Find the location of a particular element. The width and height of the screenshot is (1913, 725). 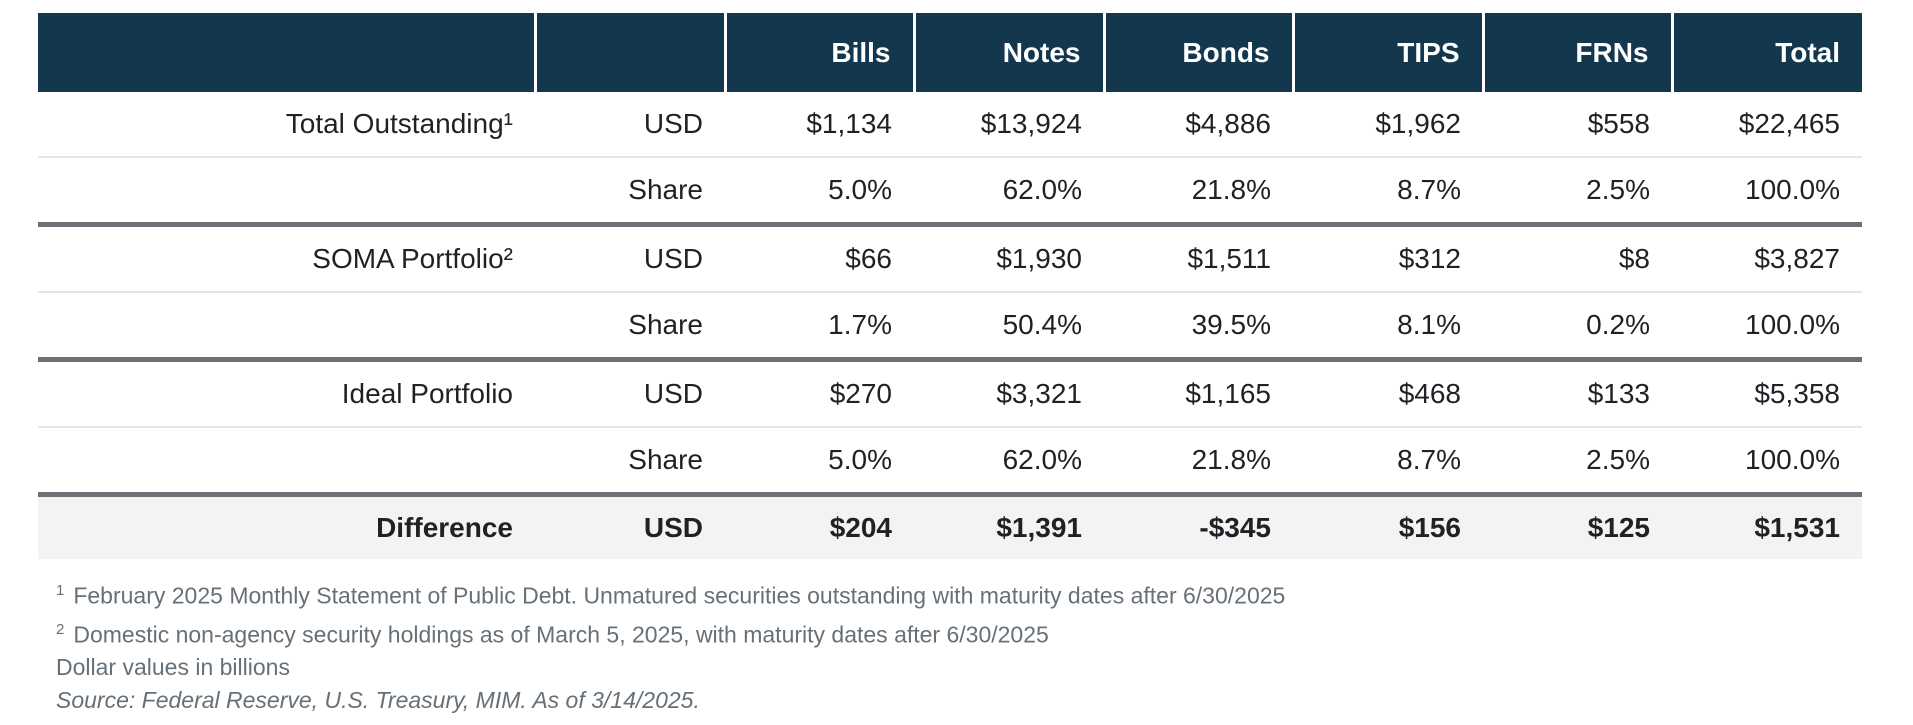

cell-value: $1,930 is located at coordinates (1009, 257).